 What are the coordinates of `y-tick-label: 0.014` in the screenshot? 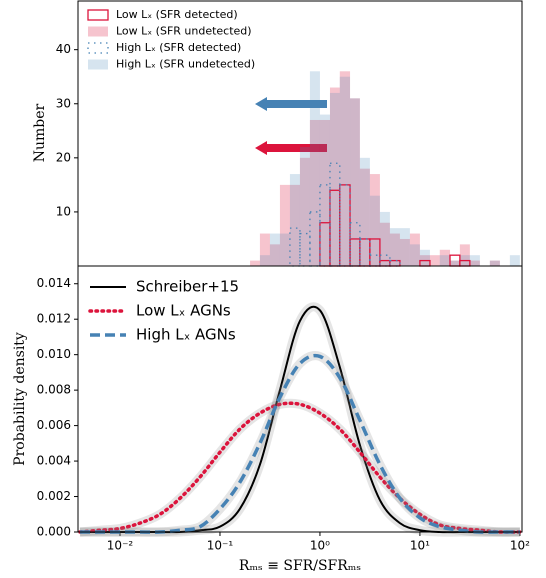 It's located at (54, 283).